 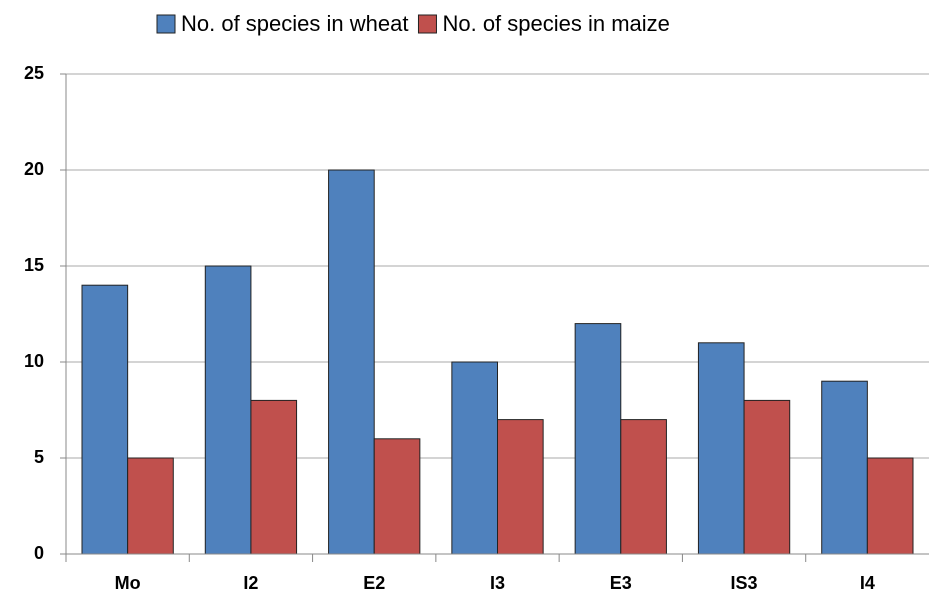 What do you see at coordinates (39, 457) in the screenshot?
I see `y-tick-label: 5` at bounding box center [39, 457].